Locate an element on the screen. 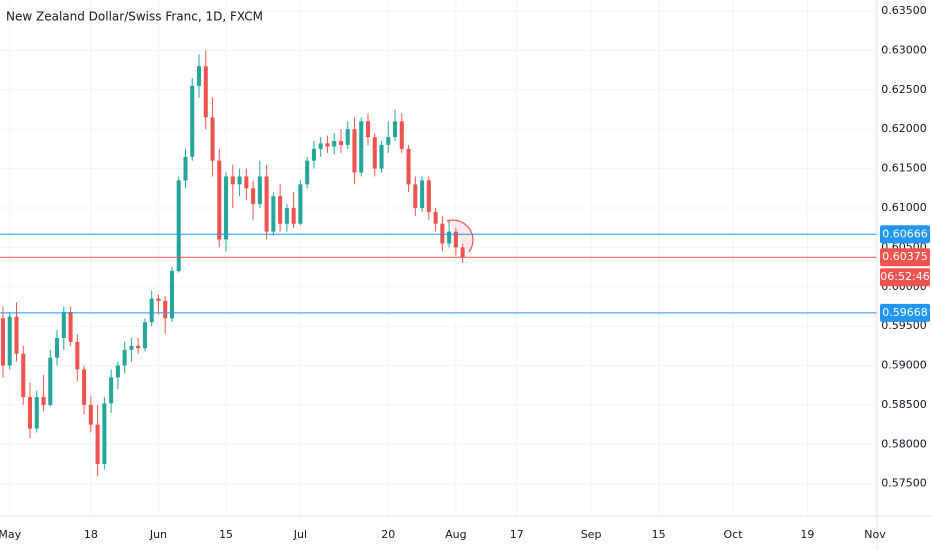  y-tick-label: 0.63000 is located at coordinates (904, 49).